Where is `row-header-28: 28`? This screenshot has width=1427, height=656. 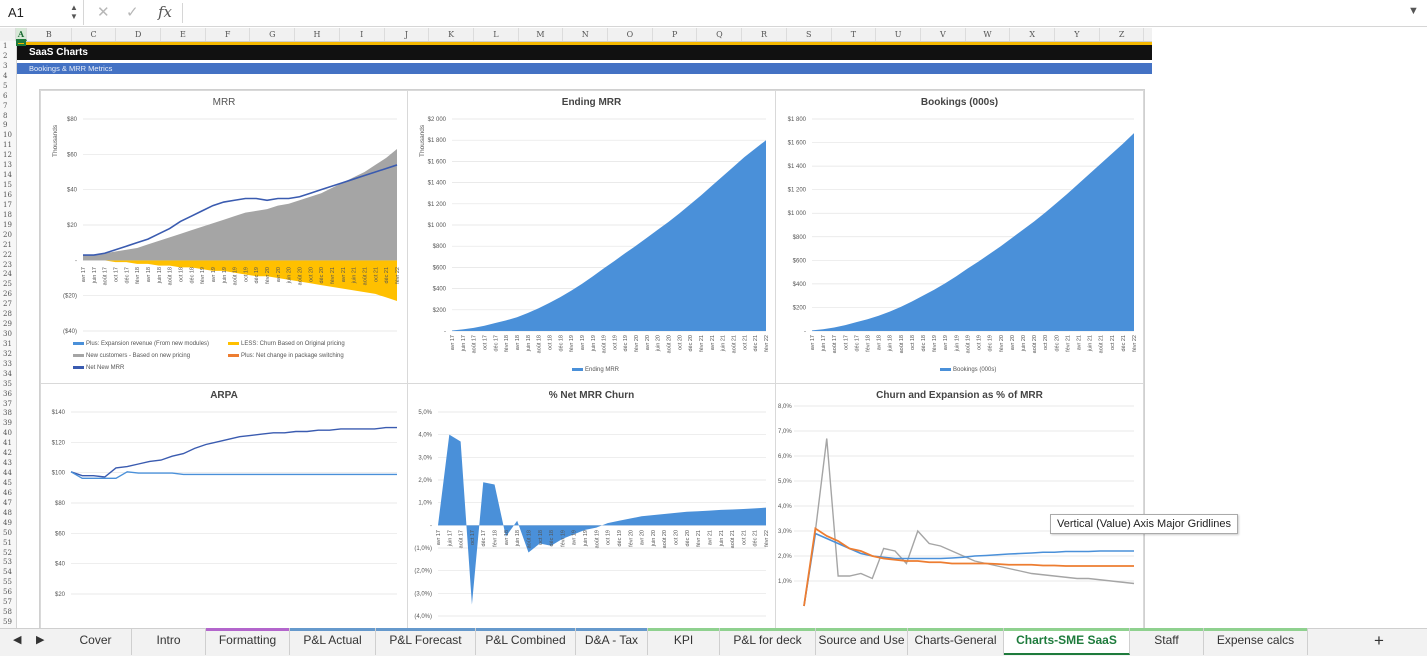
row-header-28: 28 is located at coordinates (7, 314).